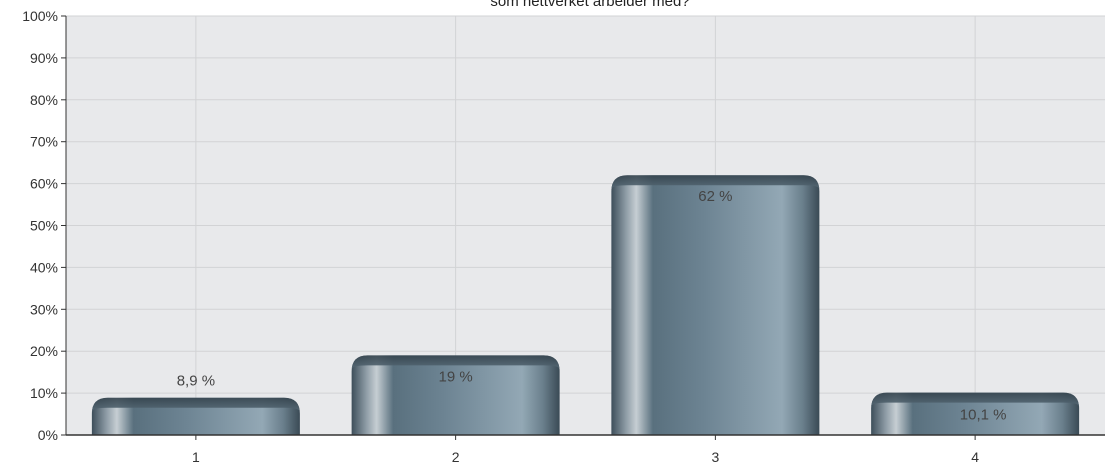 This screenshot has height=471, width=1105. I want to click on data-label: 62 %, so click(715, 196).